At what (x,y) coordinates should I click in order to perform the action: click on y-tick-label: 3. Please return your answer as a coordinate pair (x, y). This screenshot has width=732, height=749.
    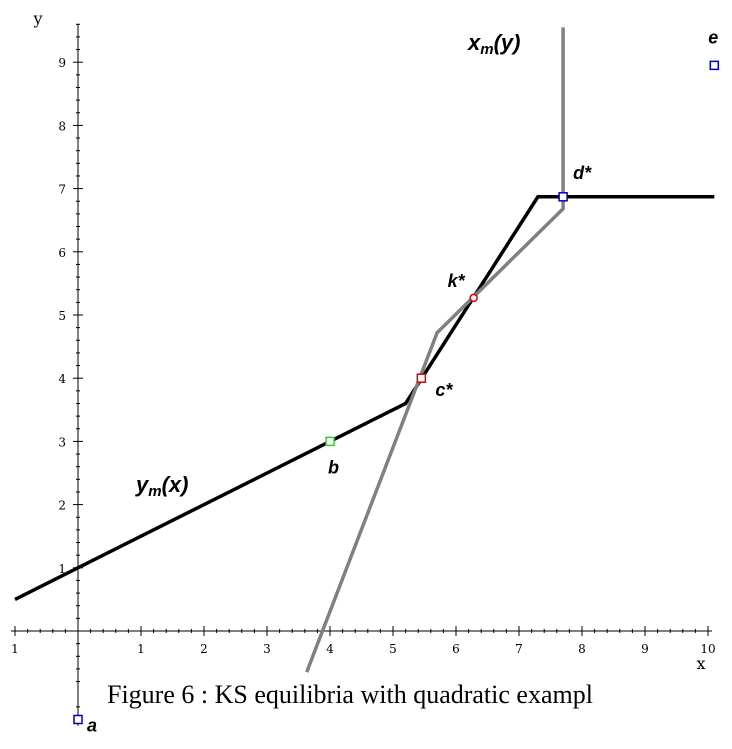
    Looking at the image, I should click on (62, 442).